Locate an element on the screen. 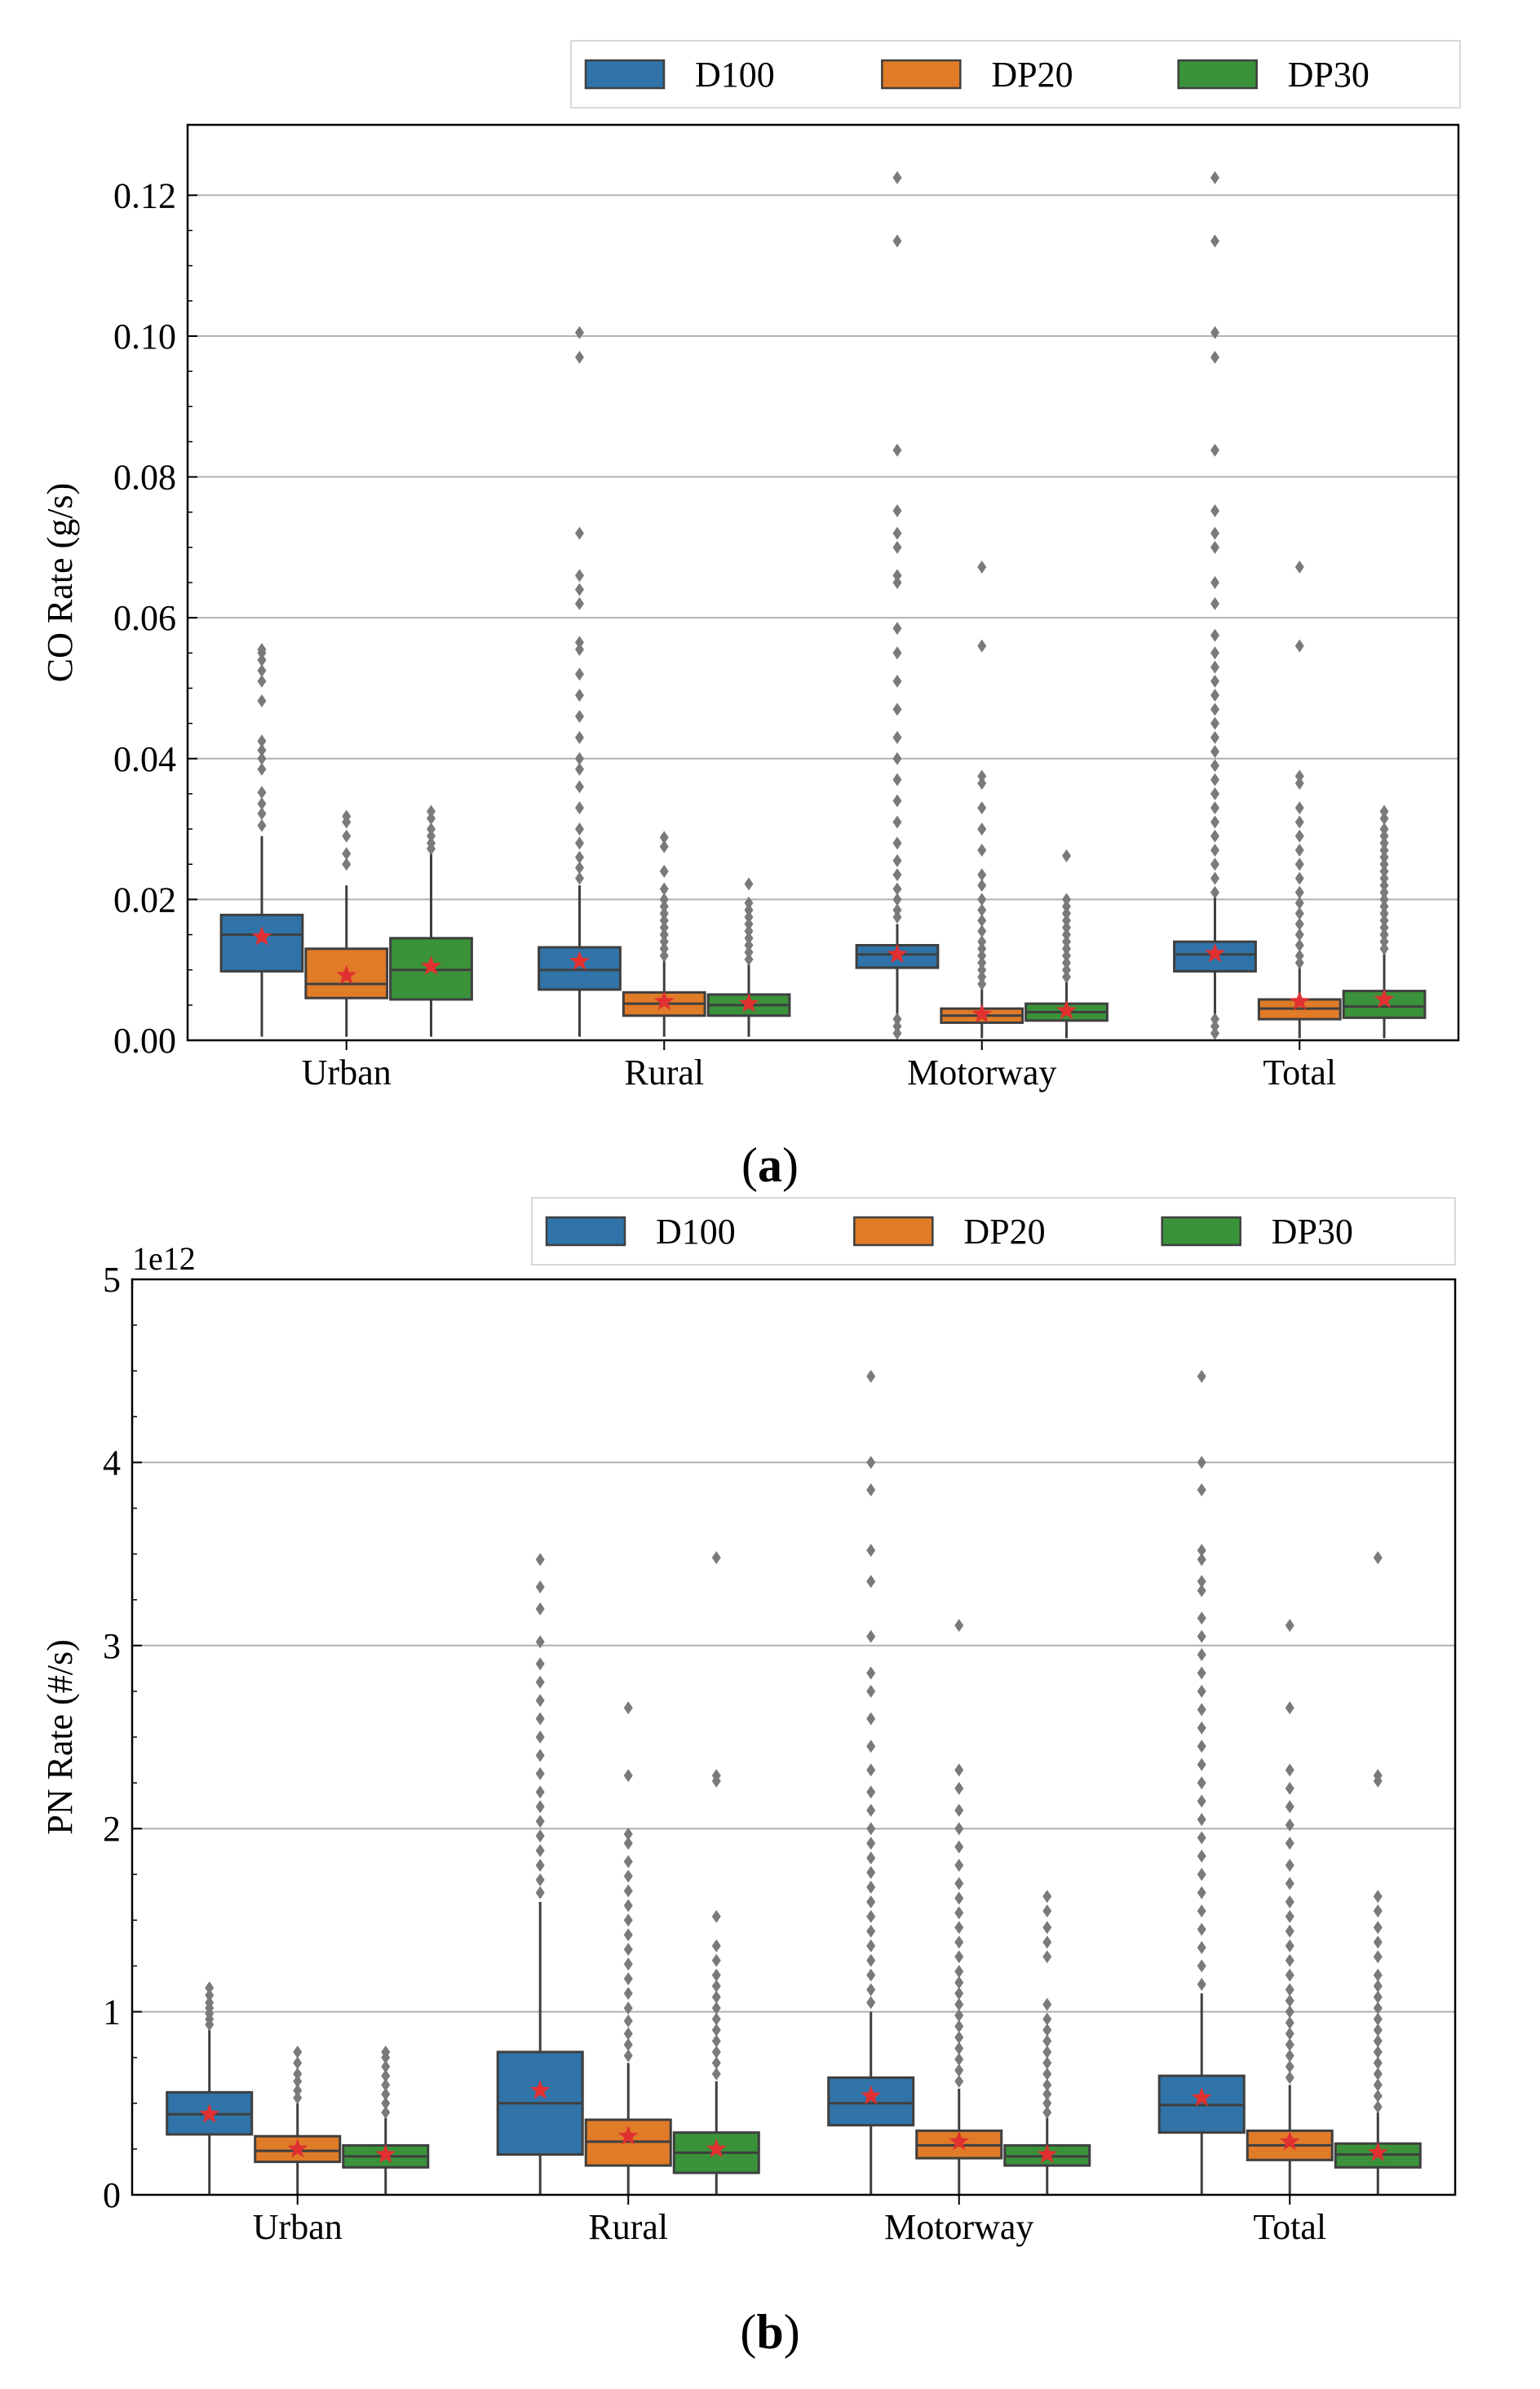 Image resolution: width=1540 pixels, height=2389 pixels. legend-label: DP30 is located at coordinates (1329, 75).